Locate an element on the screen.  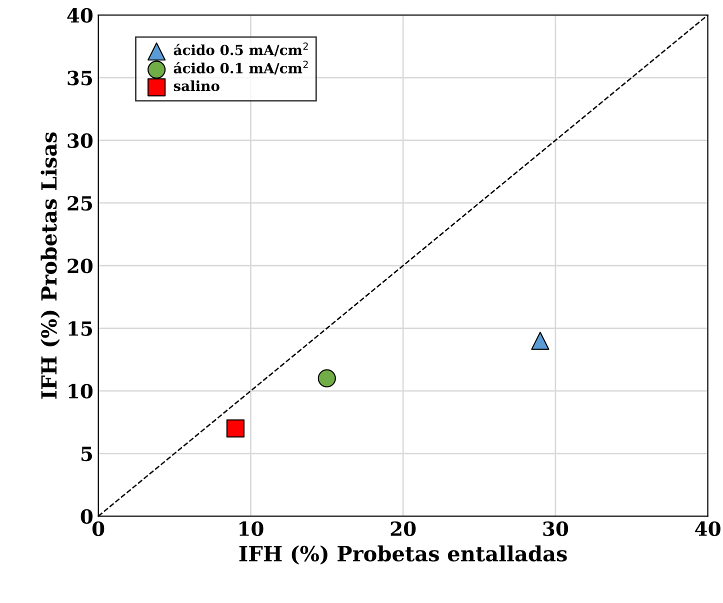
y-tick-label: 30 is located at coordinates (80, 140).